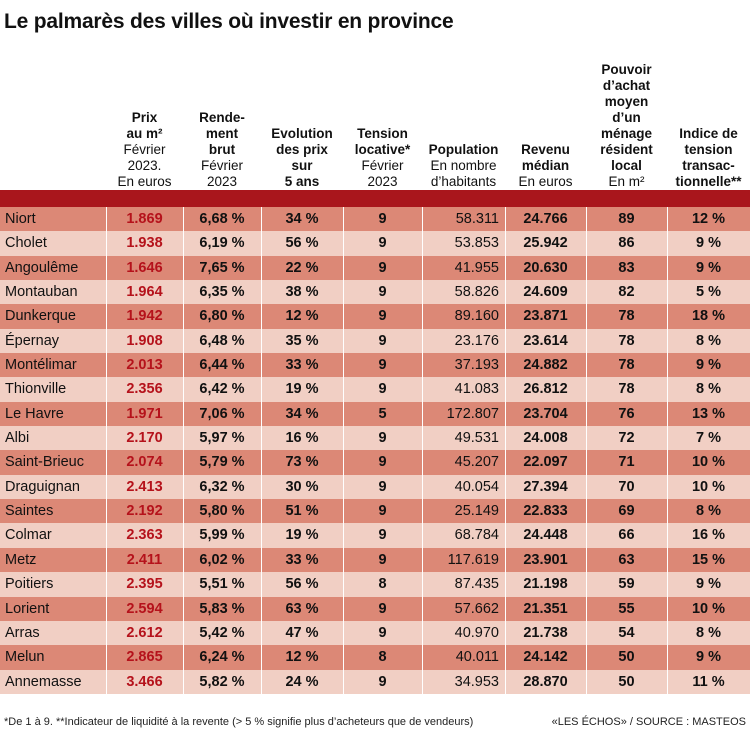  I want to click on cell-price: 2.865, so click(144, 657).